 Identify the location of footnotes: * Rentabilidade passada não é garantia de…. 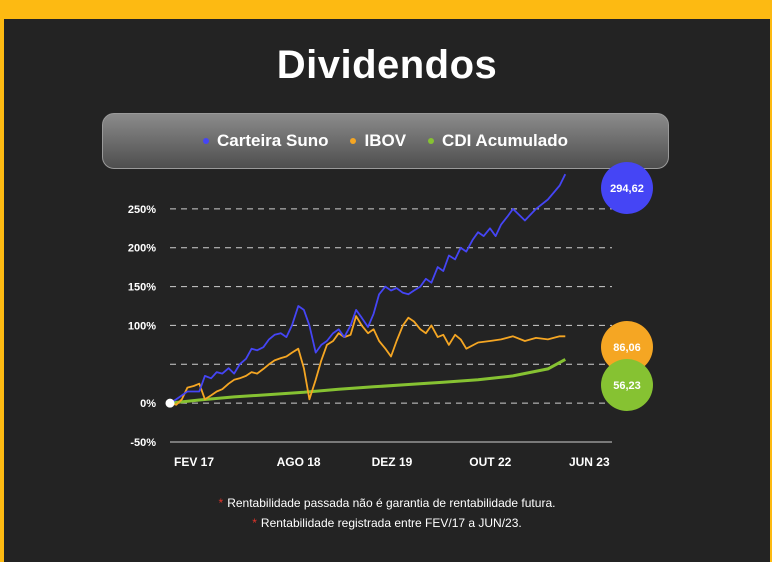
(387, 513).